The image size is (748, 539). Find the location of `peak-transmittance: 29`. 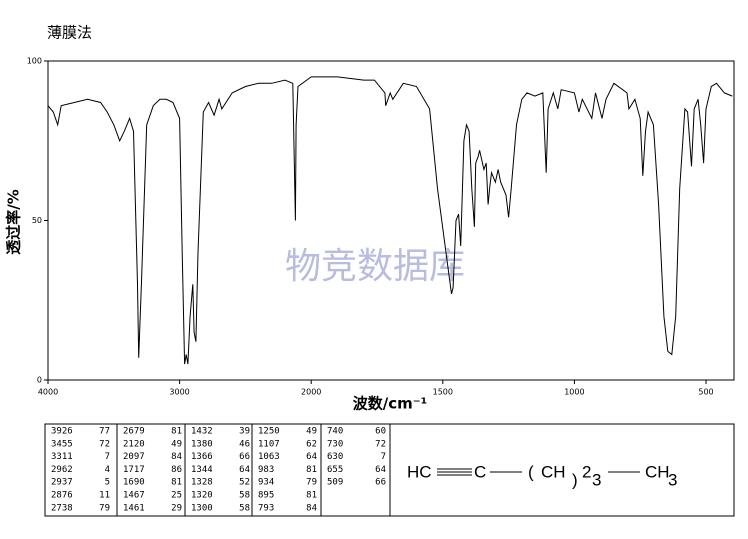

peak-transmittance: 29 is located at coordinates (176, 508).